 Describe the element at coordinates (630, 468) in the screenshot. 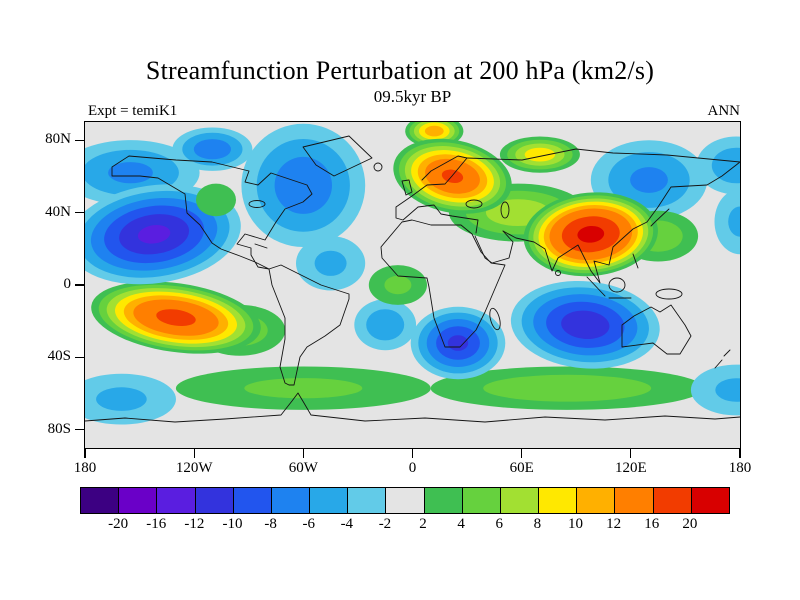

I see `lon-tick-label: 120E` at that location.